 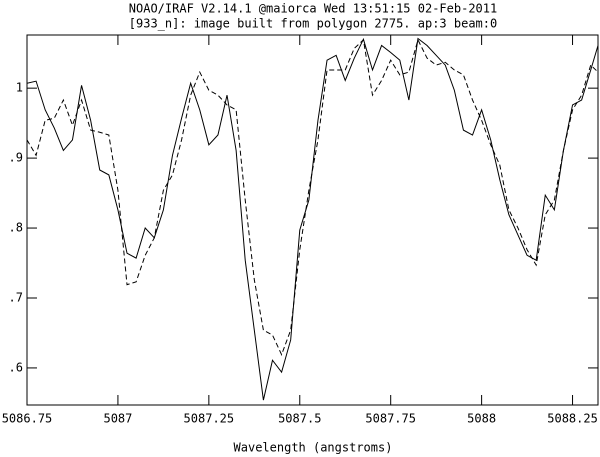 I want to click on x-axis-label: Wavelength (angstroms), so click(x=313, y=448).